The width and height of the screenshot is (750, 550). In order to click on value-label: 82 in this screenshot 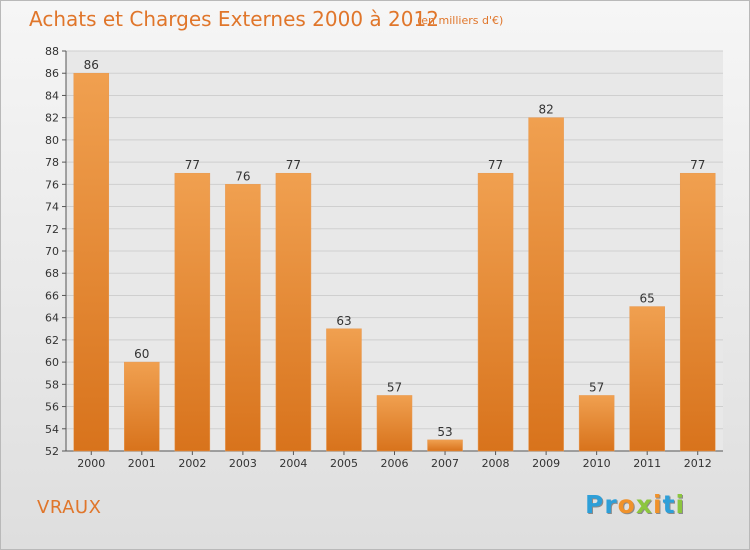, I will do `click(545, 110)`.